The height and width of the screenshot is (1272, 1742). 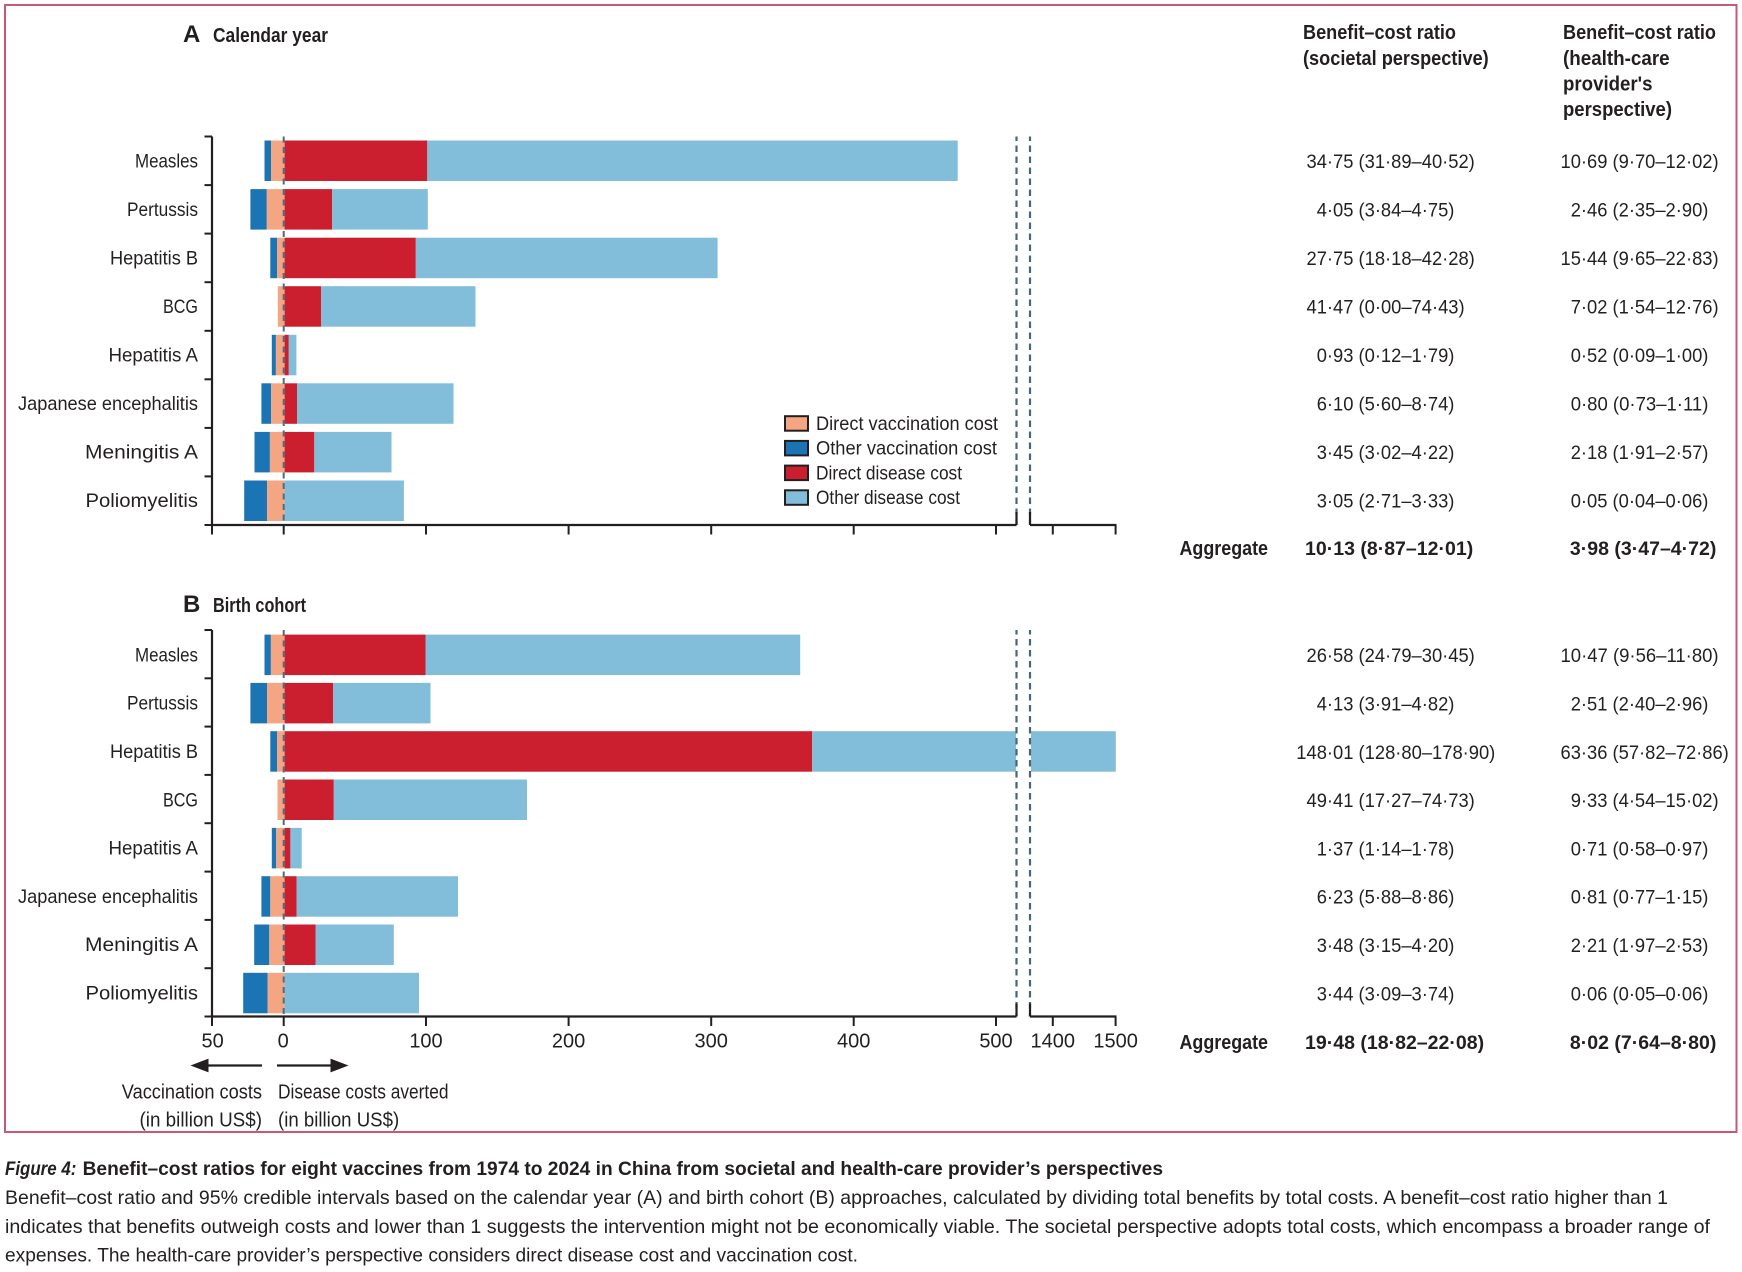 I want to click on svg-text: 3·44 (3·09–3·74), so click(x=1386, y=994).